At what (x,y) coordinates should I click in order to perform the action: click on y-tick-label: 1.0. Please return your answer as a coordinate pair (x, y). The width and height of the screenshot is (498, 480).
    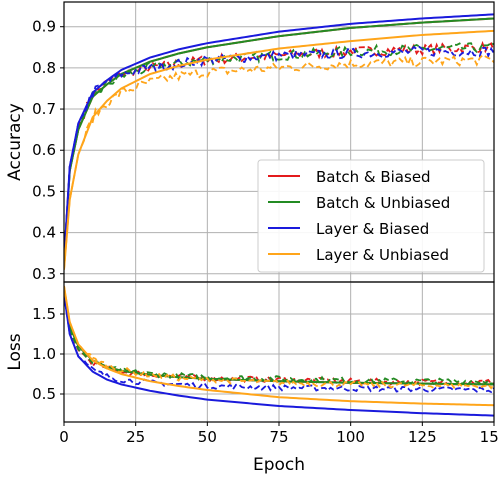
    Looking at the image, I should click on (44, 354).